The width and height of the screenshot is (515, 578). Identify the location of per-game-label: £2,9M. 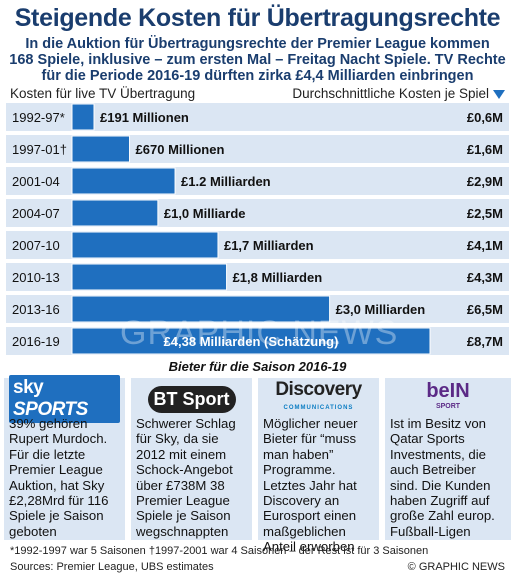
(485, 181).